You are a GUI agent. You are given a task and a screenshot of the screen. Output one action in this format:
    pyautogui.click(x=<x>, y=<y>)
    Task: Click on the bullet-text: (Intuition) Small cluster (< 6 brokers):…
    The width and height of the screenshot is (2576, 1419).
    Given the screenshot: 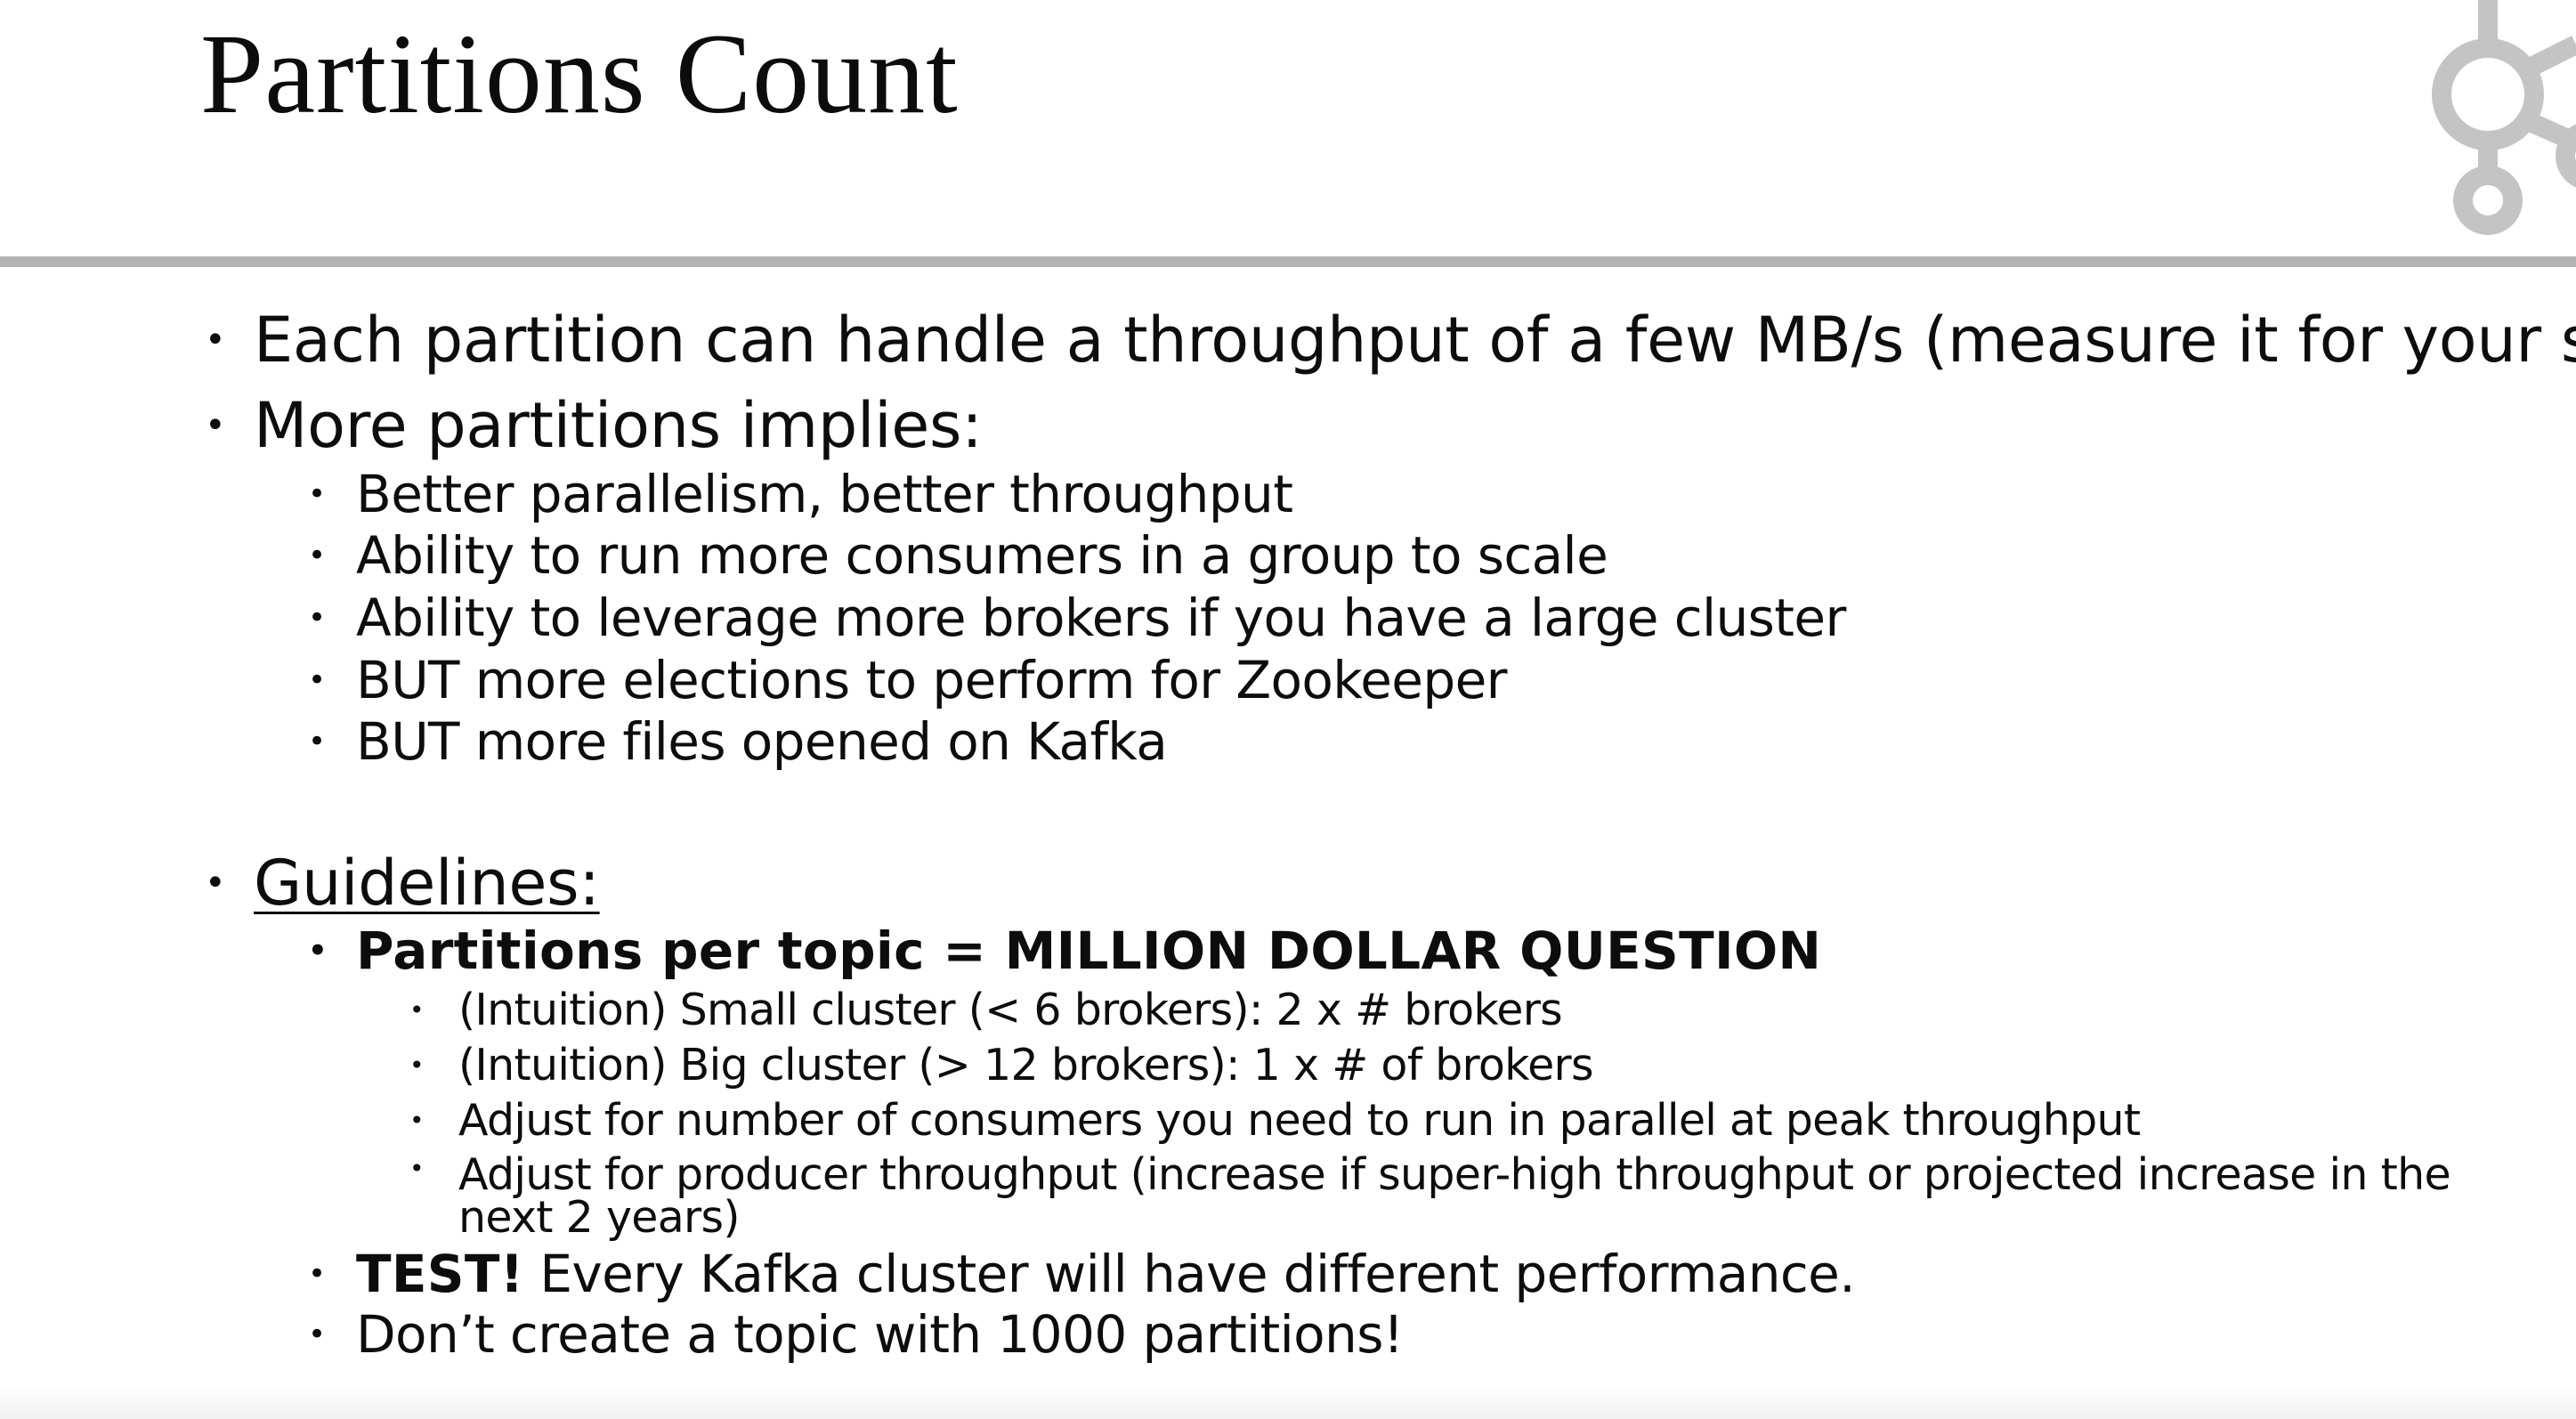 What is the action you would take?
    pyautogui.click(x=1011, y=1010)
    